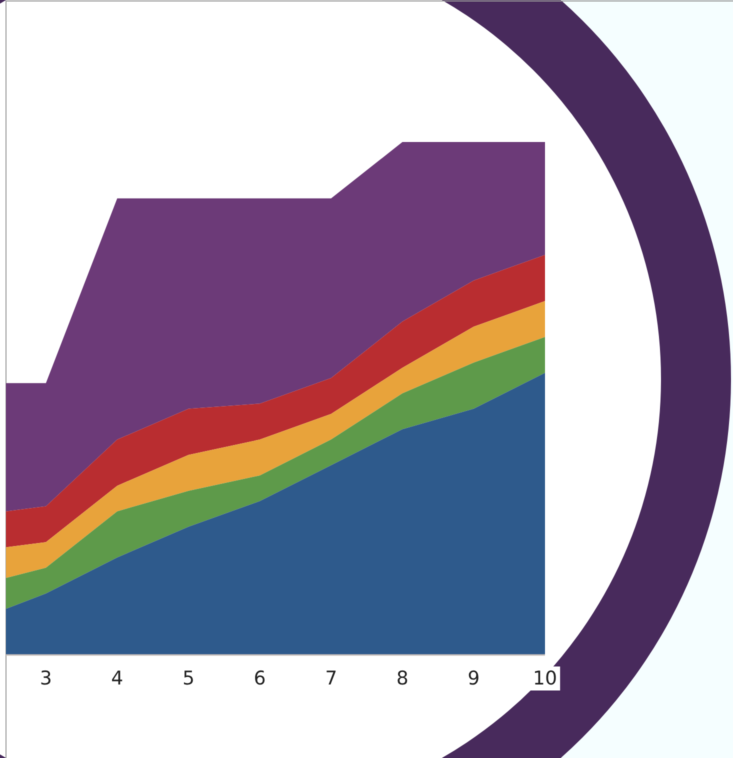 The width and height of the screenshot is (733, 758). What do you see at coordinates (188, 678) in the screenshot?
I see `x-tick-label: 5` at bounding box center [188, 678].